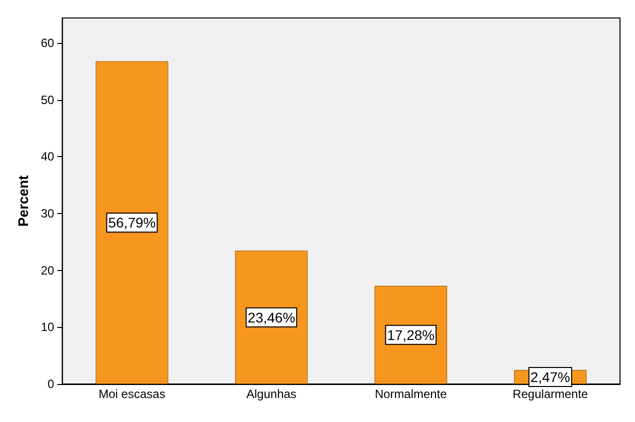 The image size is (635, 422). Describe the element at coordinates (132, 394) in the screenshot. I see `x-tick-label: Moi escasas` at that location.